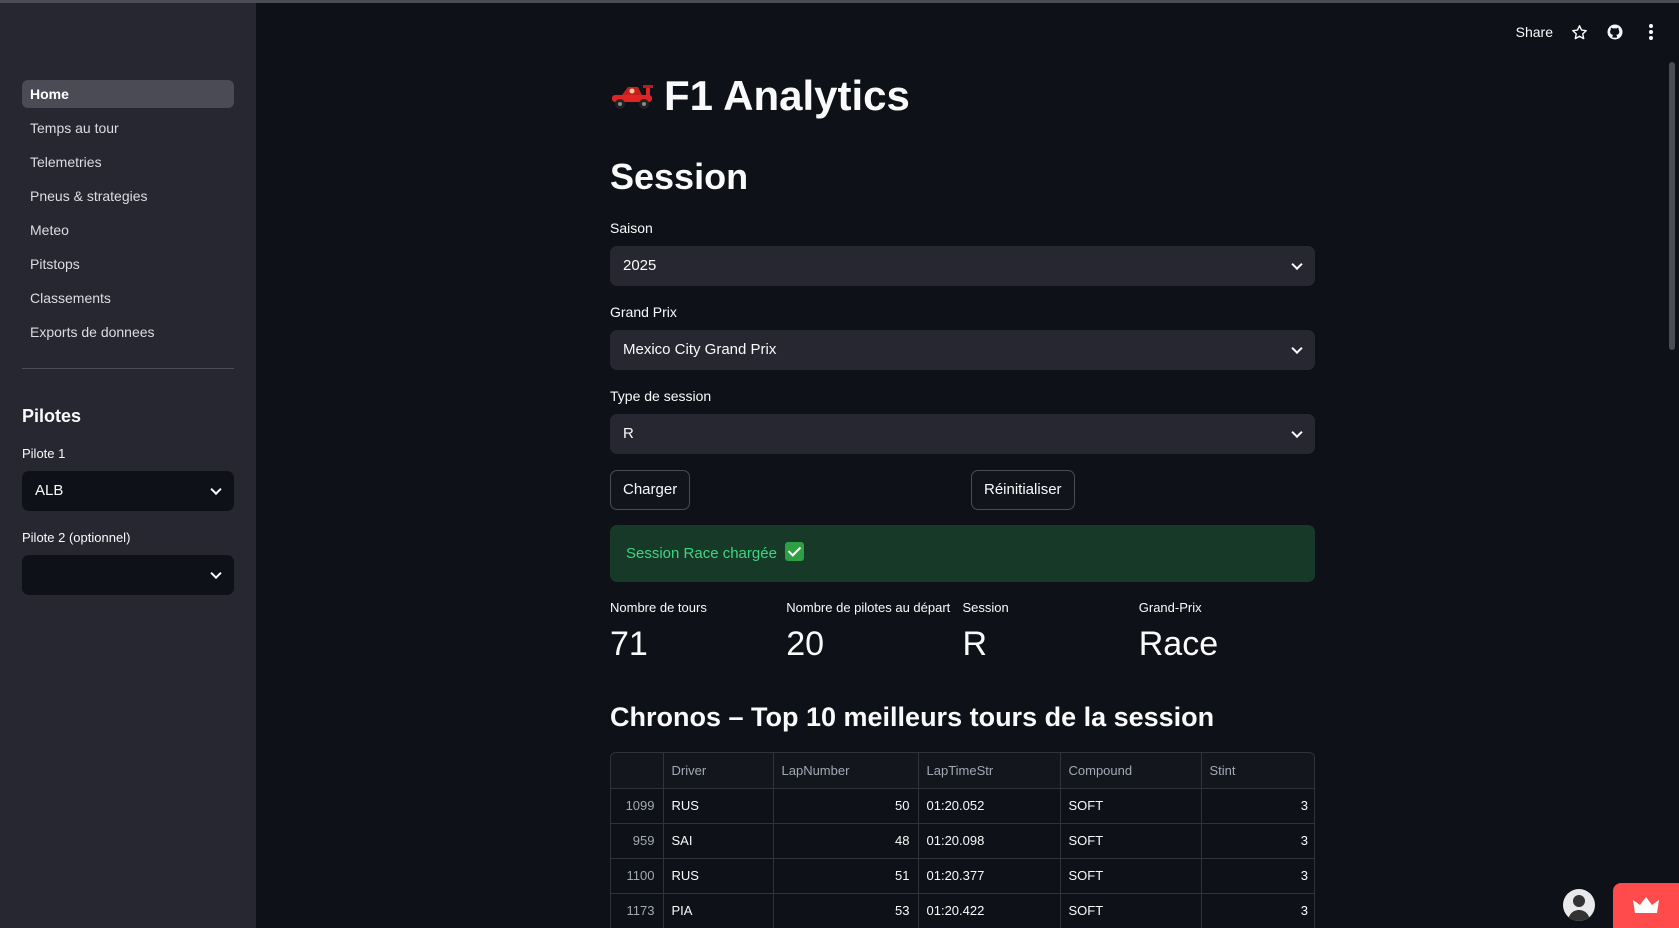 This screenshot has height=928, width=1679. I want to click on metric-label: Nombre de tours, so click(658, 607).